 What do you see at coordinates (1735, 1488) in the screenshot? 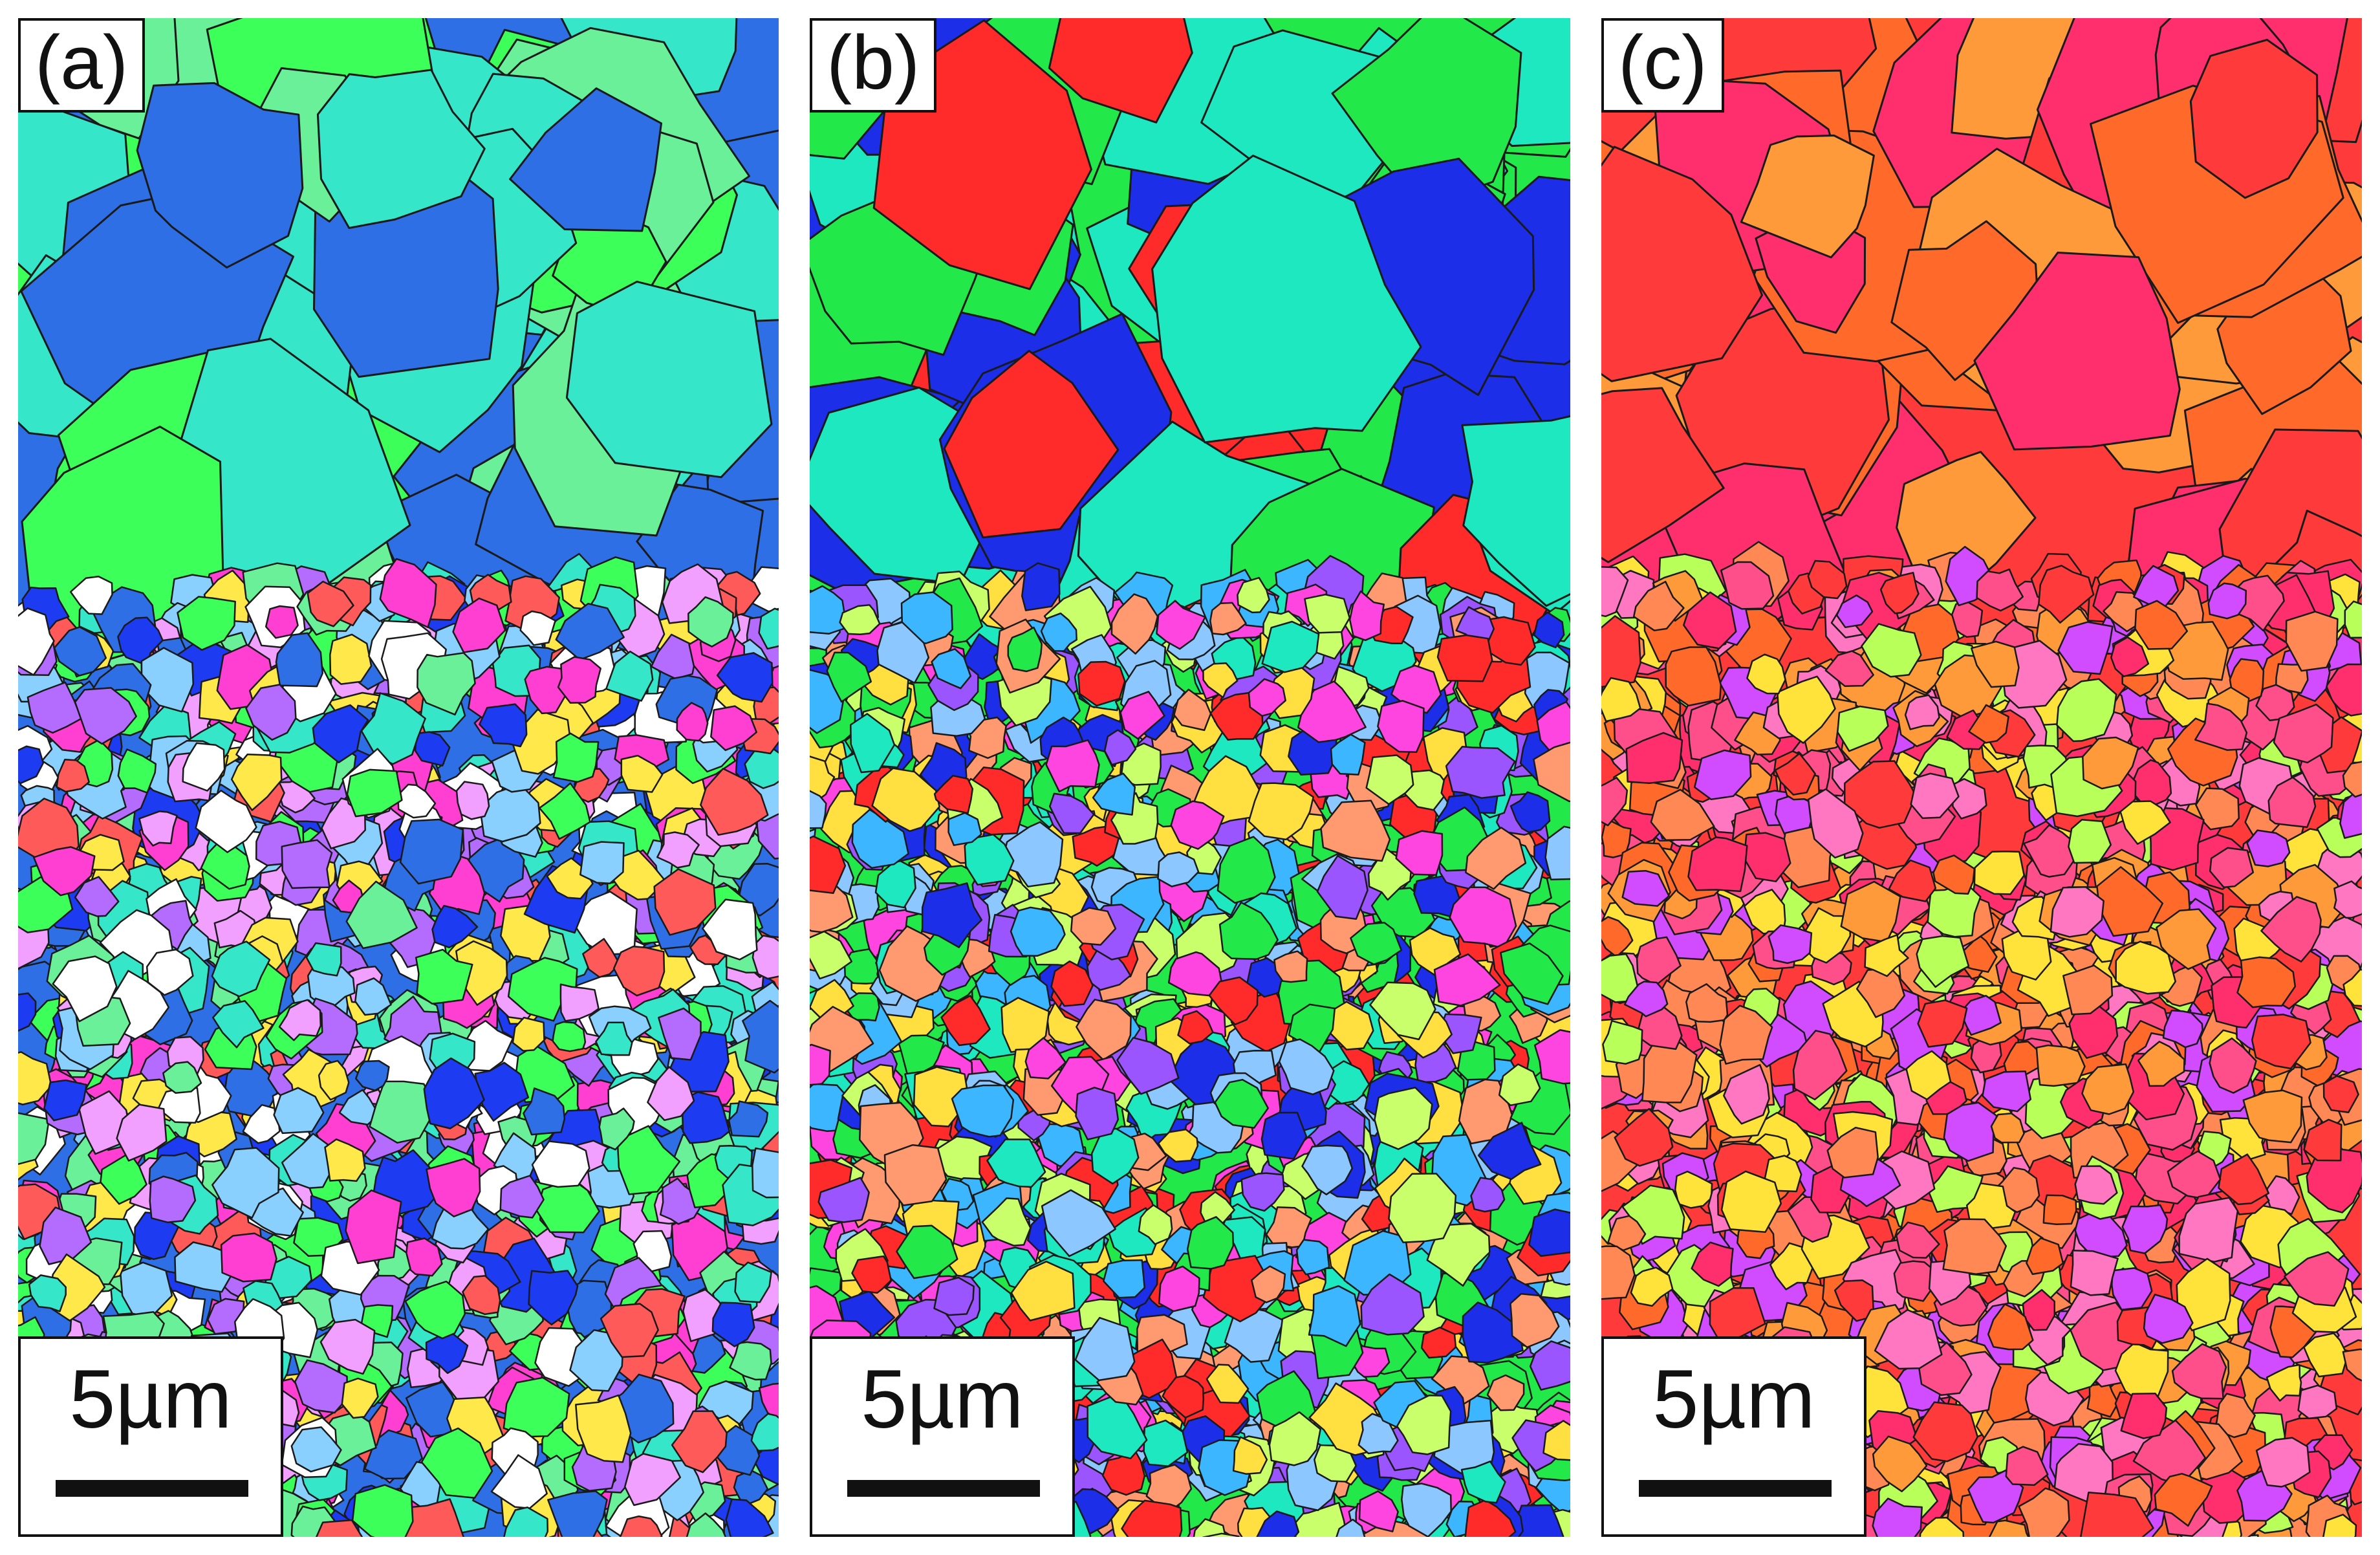
I see `scale-bar-line-c` at bounding box center [1735, 1488].